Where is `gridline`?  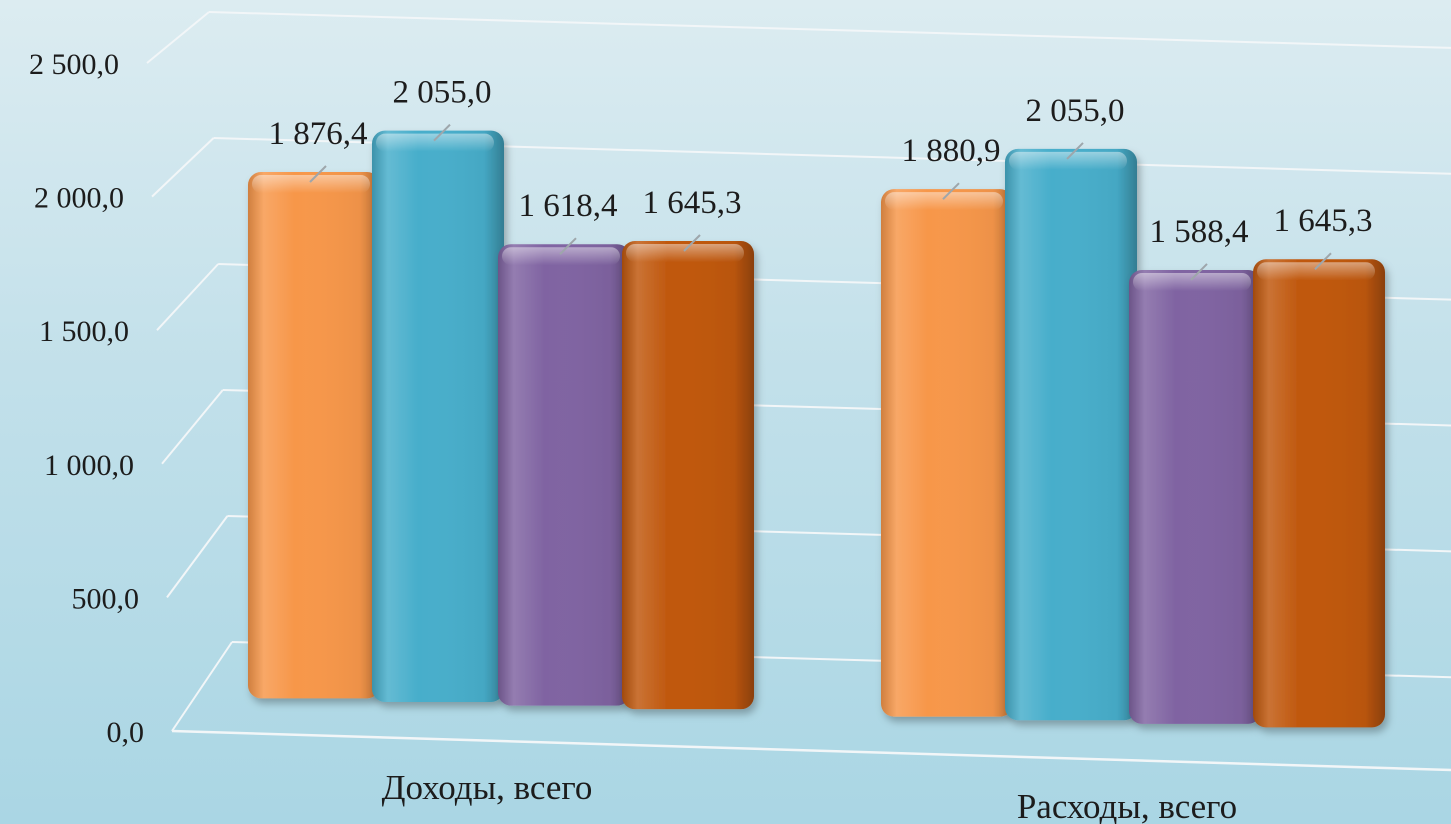 gridline is located at coordinates (829, 30).